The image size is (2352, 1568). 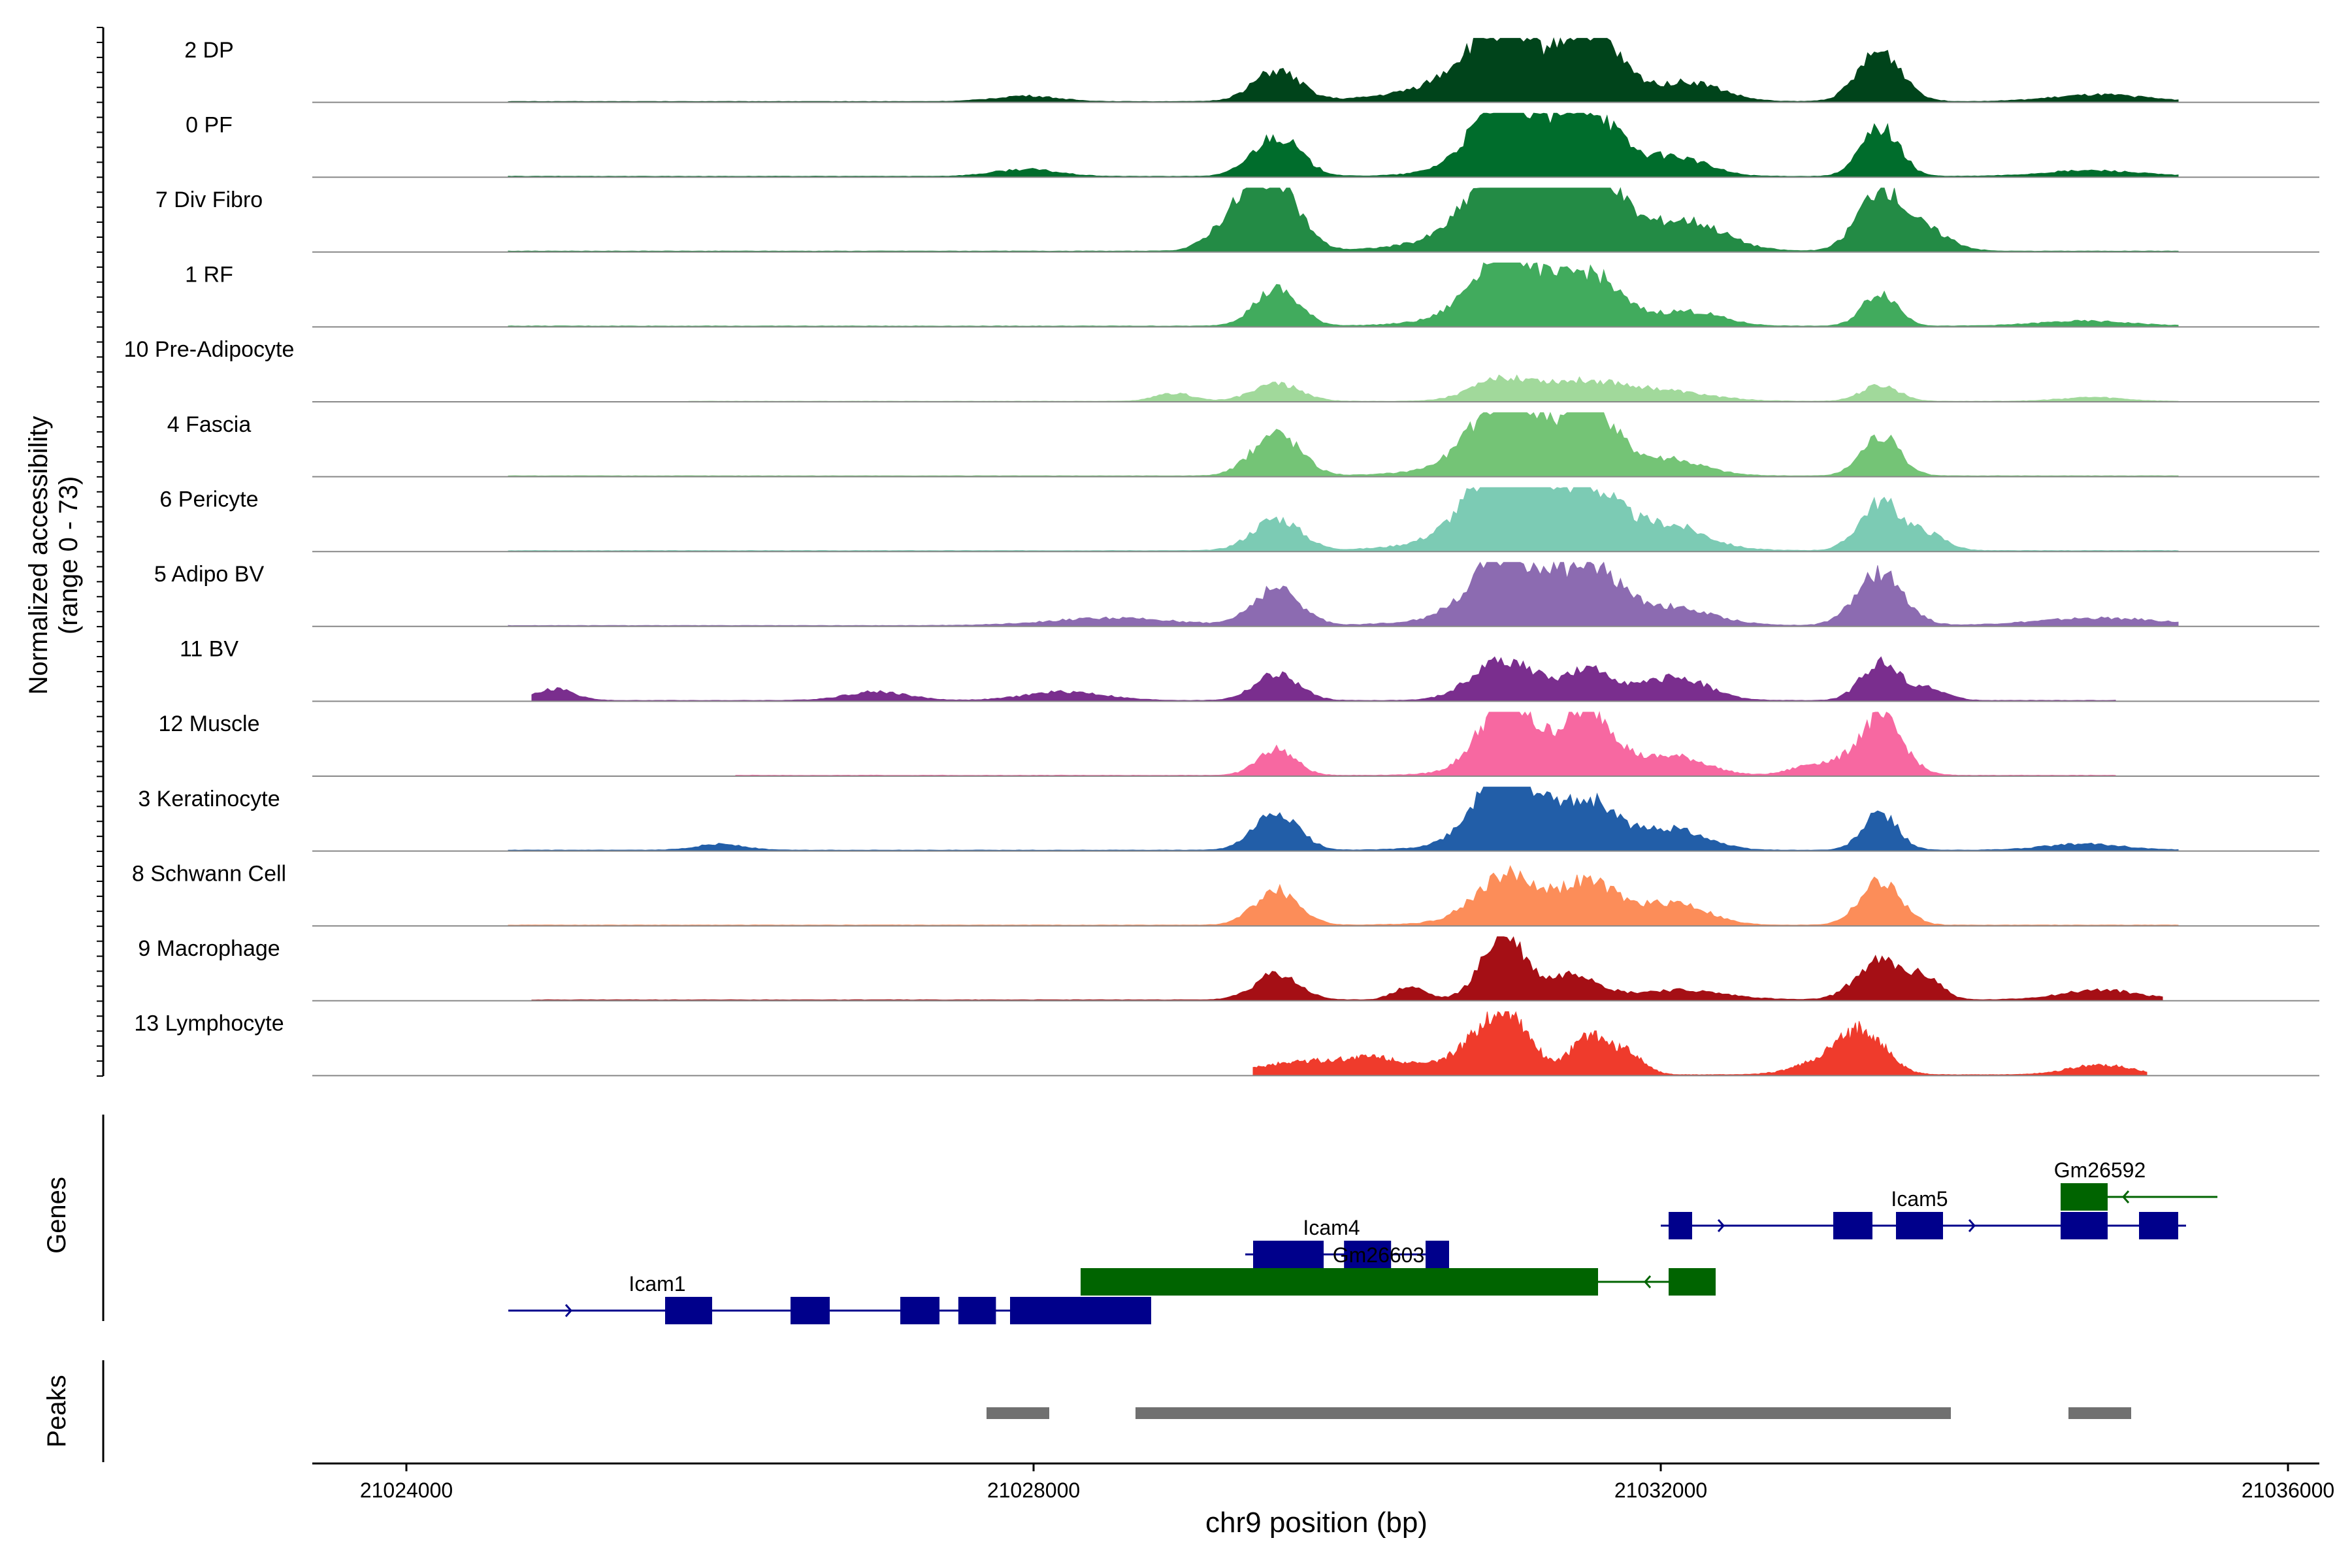 I want to click on x-tick-label: 21032000, so click(x=1660, y=1490).